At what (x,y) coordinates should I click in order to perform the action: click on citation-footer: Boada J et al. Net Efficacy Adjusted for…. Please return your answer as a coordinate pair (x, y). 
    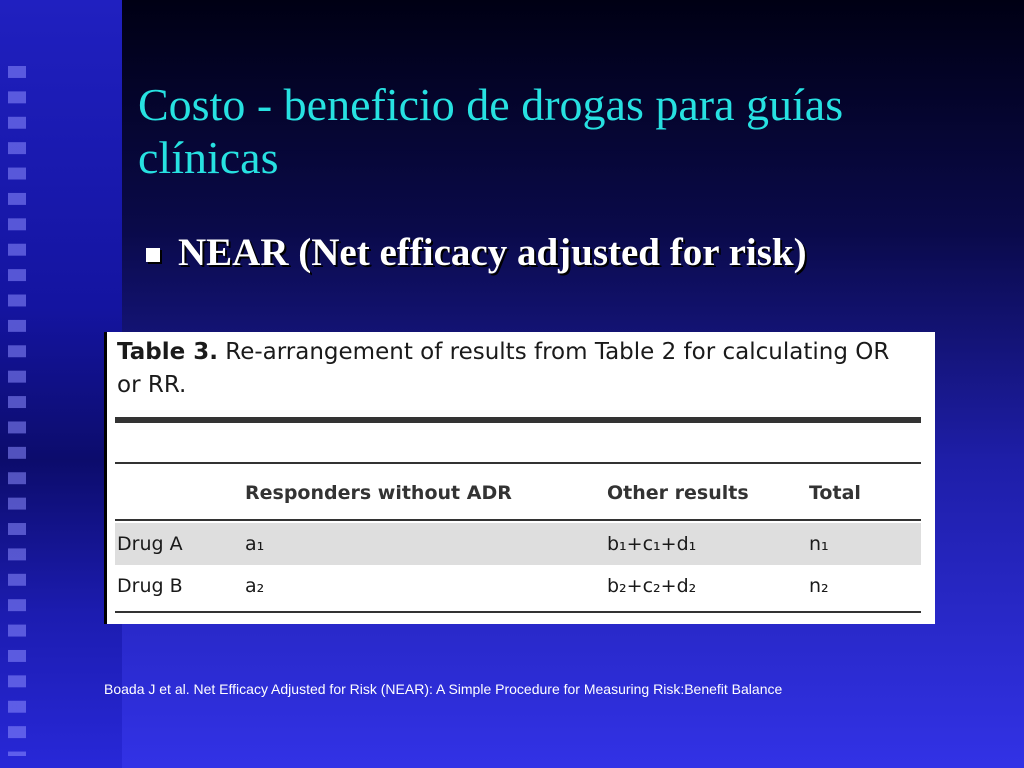
    Looking at the image, I should click on (443, 689).